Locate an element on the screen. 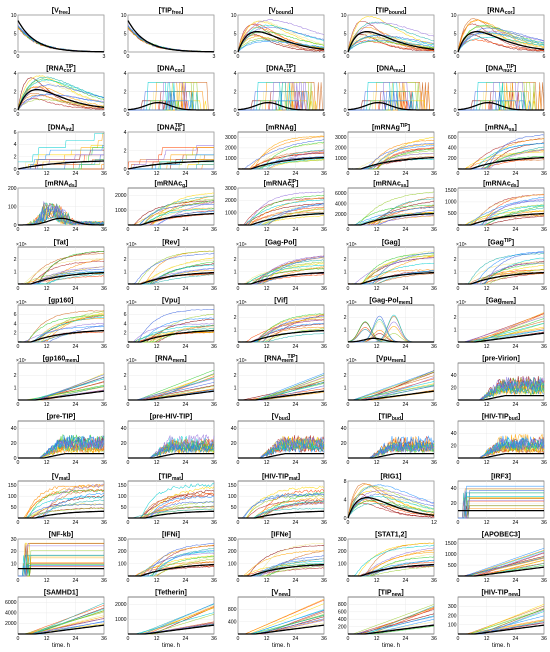 This screenshot has height=652, width=550. panel-39: [TIPbud] 20 40 0 12 24 36 is located at coordinates (389, 440).